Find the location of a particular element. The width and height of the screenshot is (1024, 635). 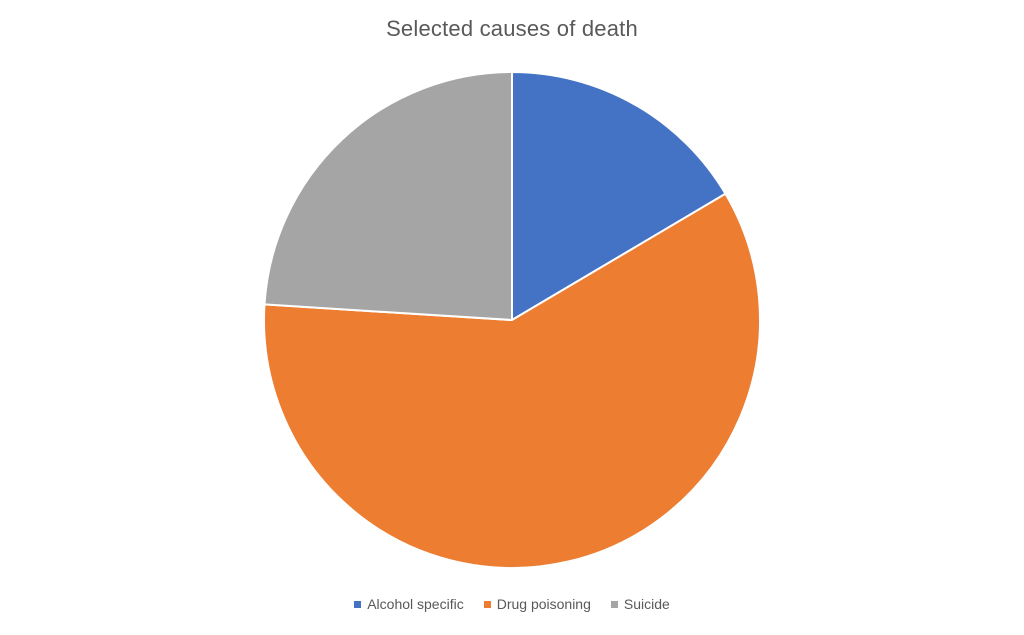

legend-label: Alcohol specific is located at coordinates (415, 604).